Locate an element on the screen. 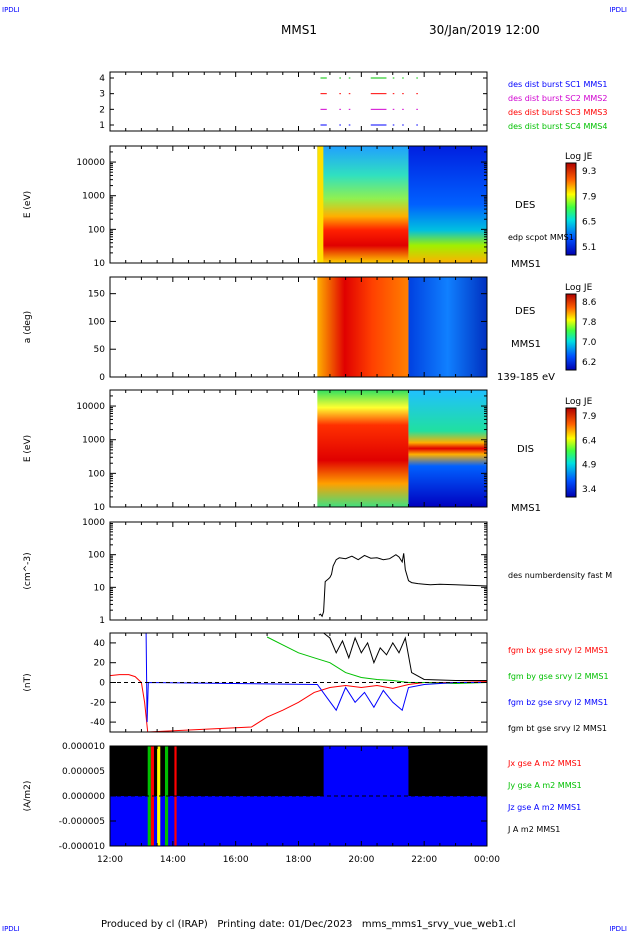 This screenshot has height=934, width=630. x-tick-label: 18:00 is located at coordinates (299, 860).